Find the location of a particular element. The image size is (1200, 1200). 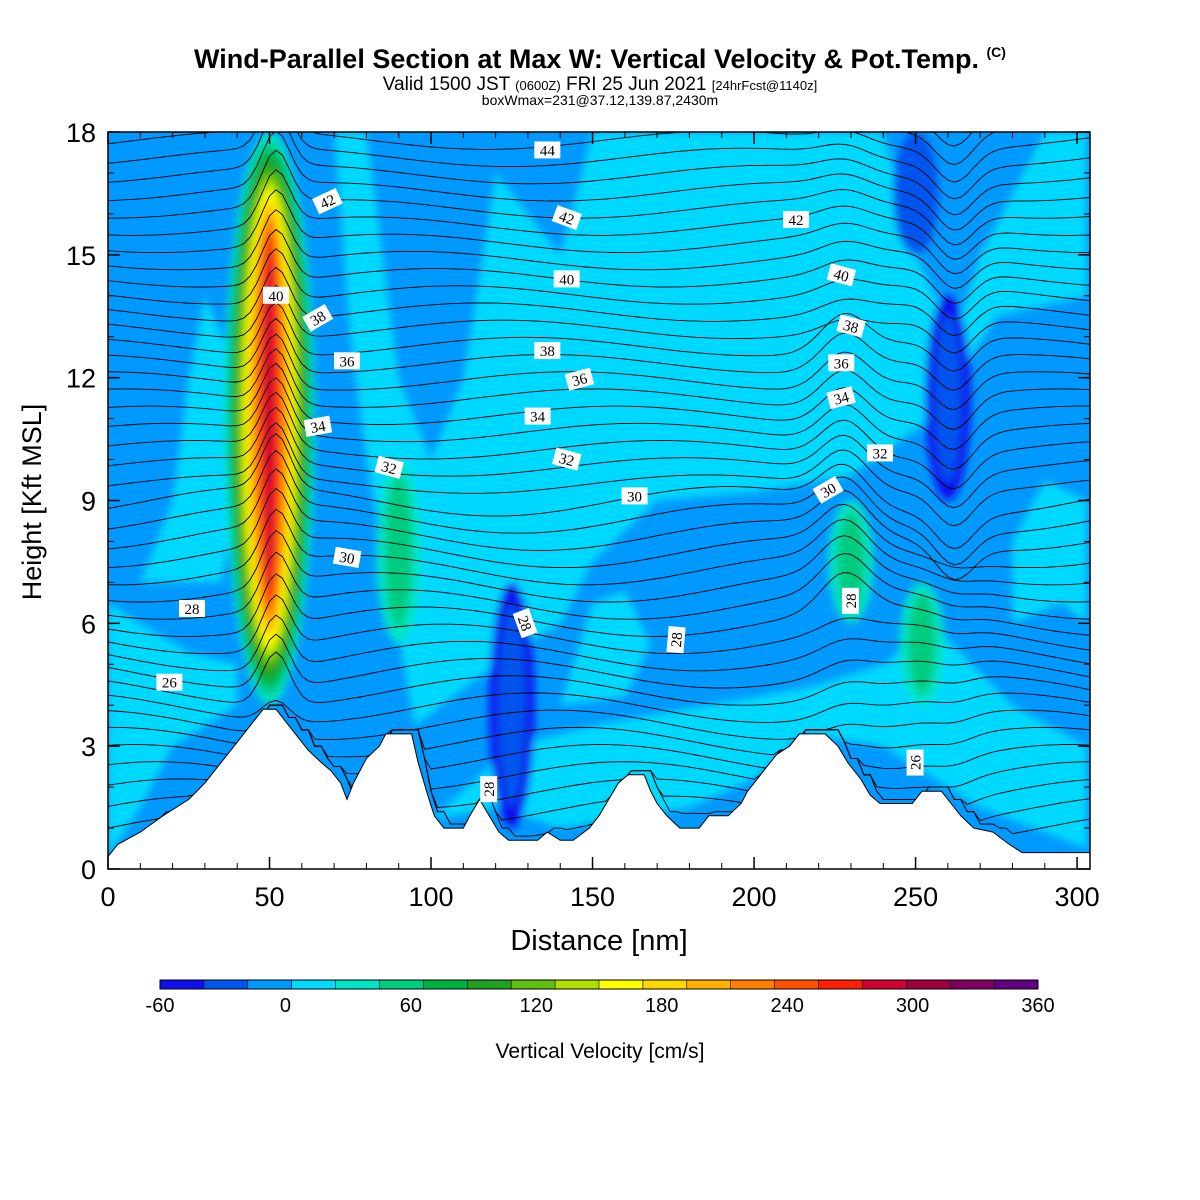

y-tick-label: 3 is located at coordinates (88, 747).